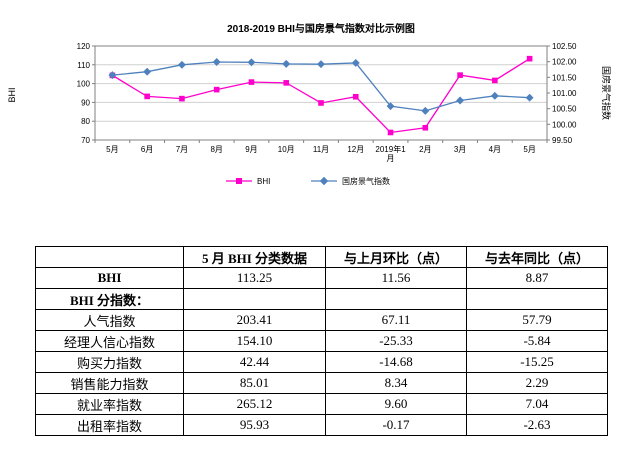 The width and height of the screenshot is (631, 463). Describe the element at coordinates (84, 46) in the screenshot. I see `left-axis-tick-label: 120` at that location.